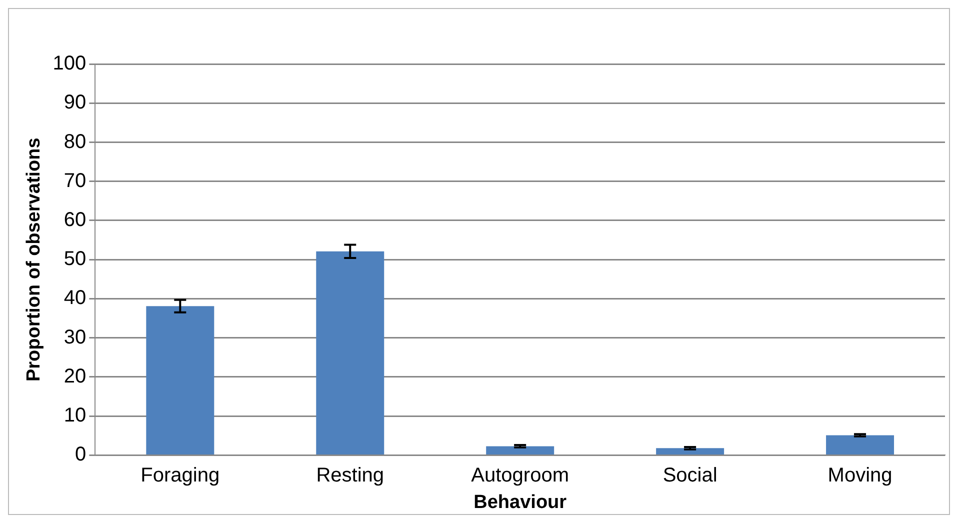  Describe the element at coordinates (860, 475) in the screenshot. I see `x-tick-label: Moving` at that location.